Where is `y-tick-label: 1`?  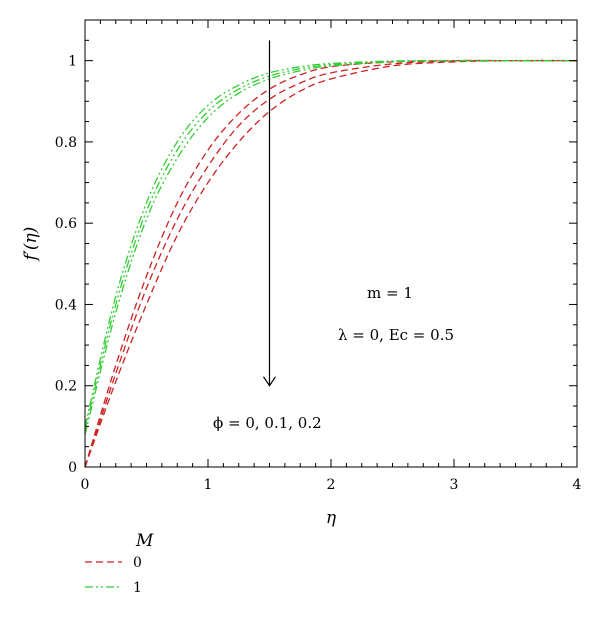
y-tick-label: 1 is located at coordinates (72, 62).